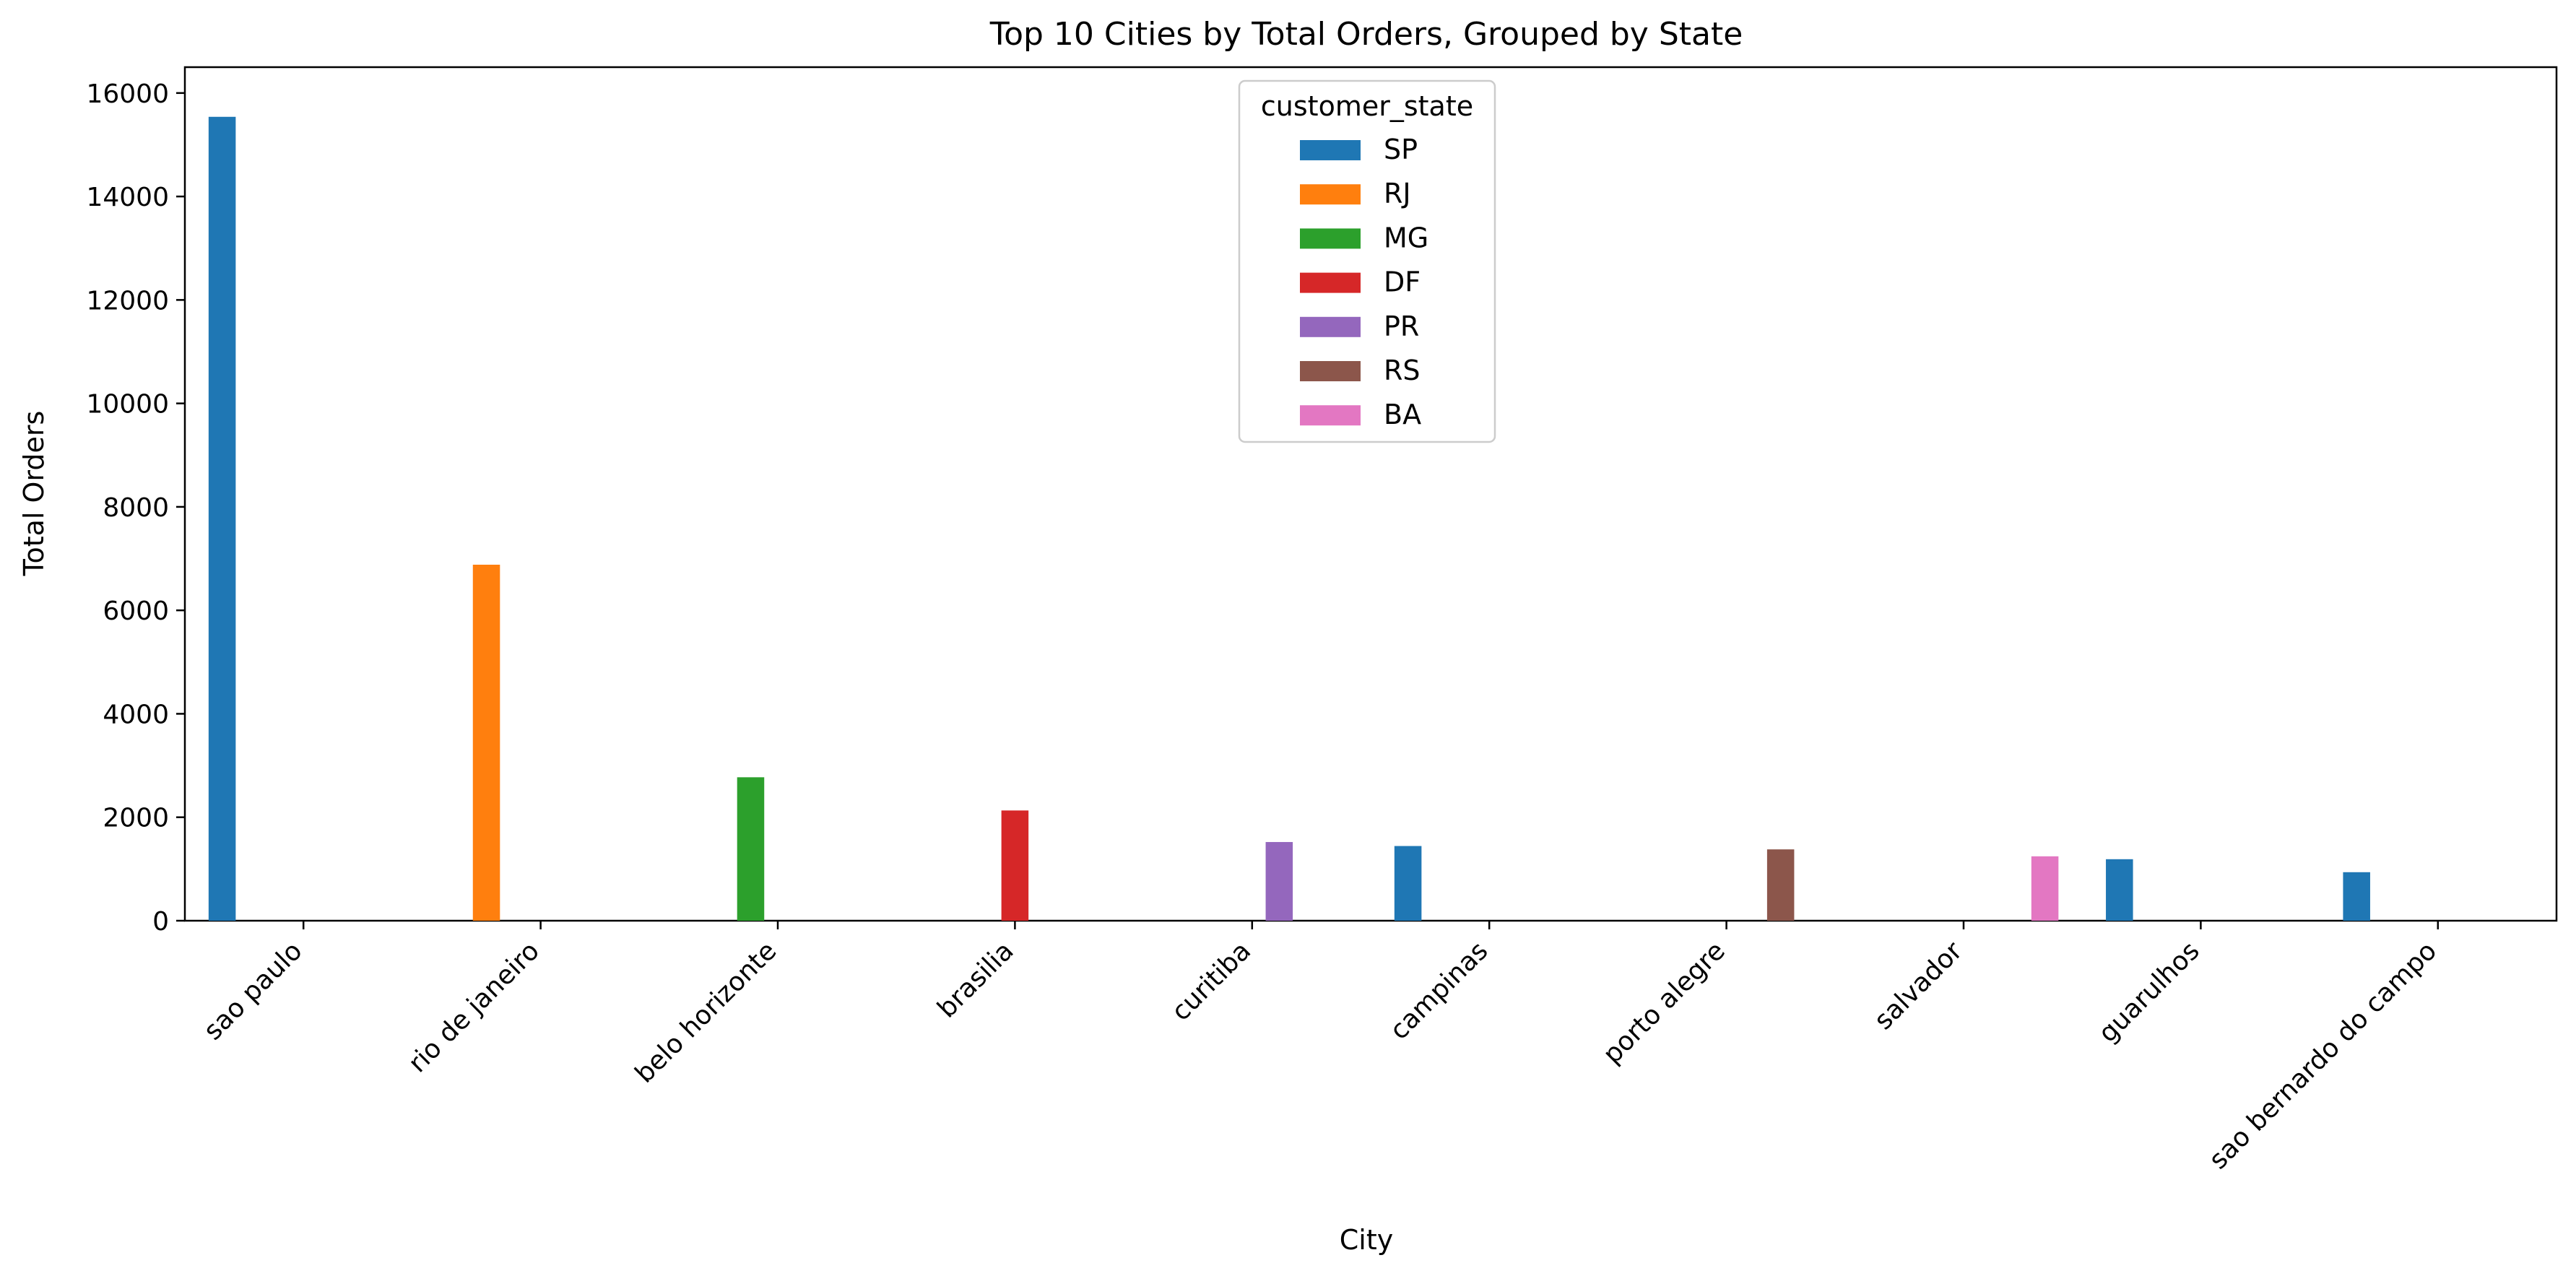 The image size is (2576, 1276). What do you see at coordinates (2356, 896) in the screenshot?
I see `bar-sp-sao-bernardo-do-campo` at bounding box center [2356, 896].